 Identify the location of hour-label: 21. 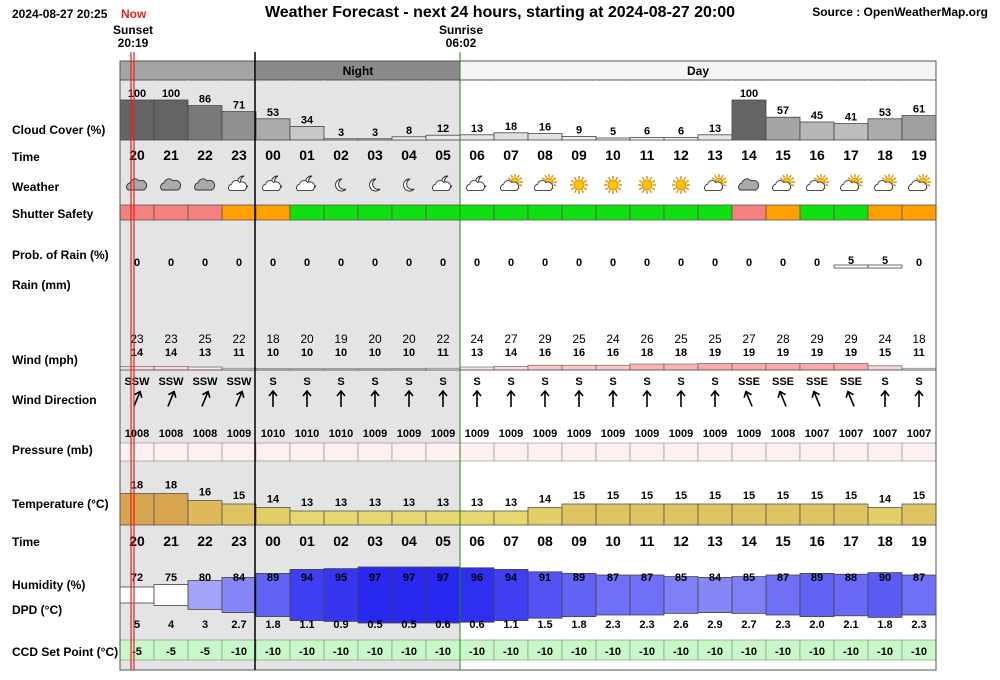
(171, 541).